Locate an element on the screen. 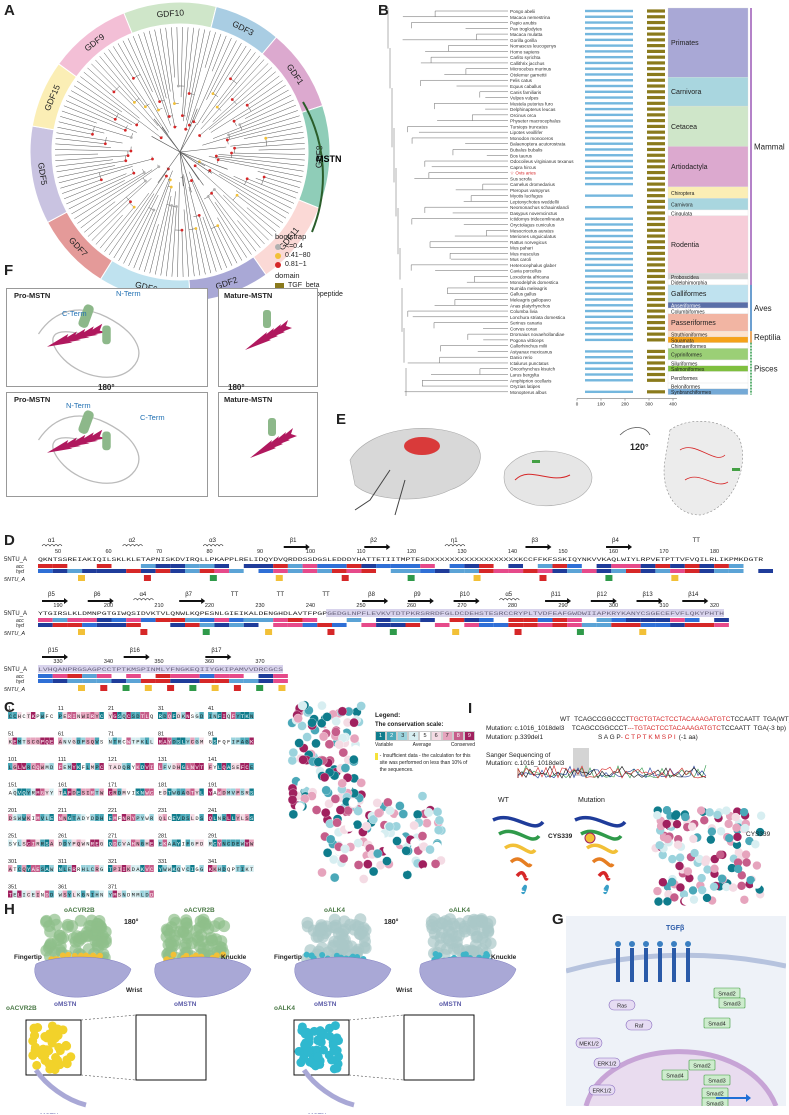 Image resolution: width=789 pixels, height=1115 pixels. red-chain is located at coordinates (542, 477).